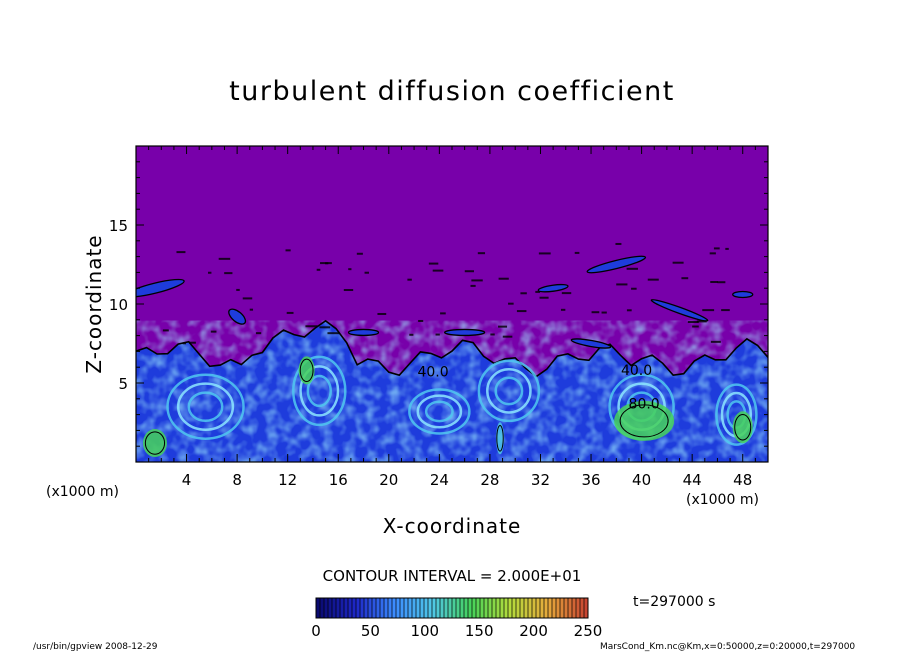  Describe the element at coordinates (452, 526) in the screenshot. I see `x-axis-label: X-coordinate` at that location.